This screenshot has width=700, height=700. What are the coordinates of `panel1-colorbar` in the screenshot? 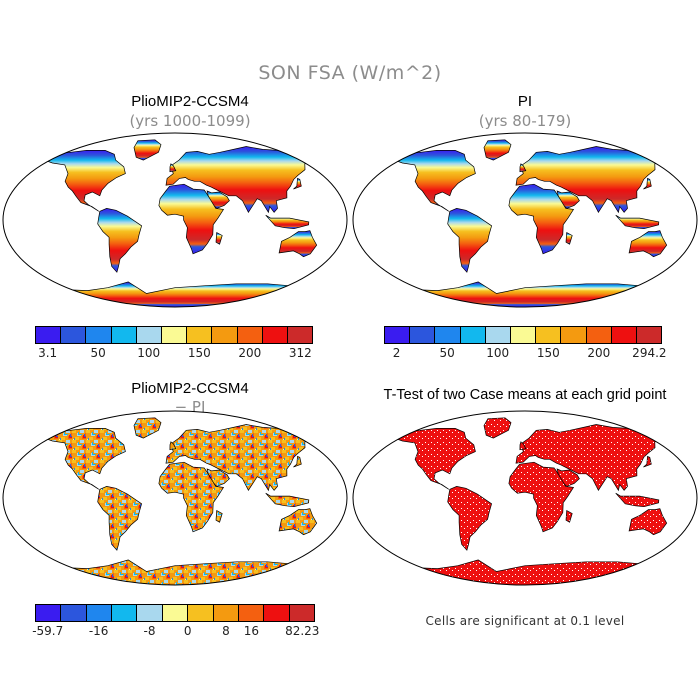 It's located at (174, 335).